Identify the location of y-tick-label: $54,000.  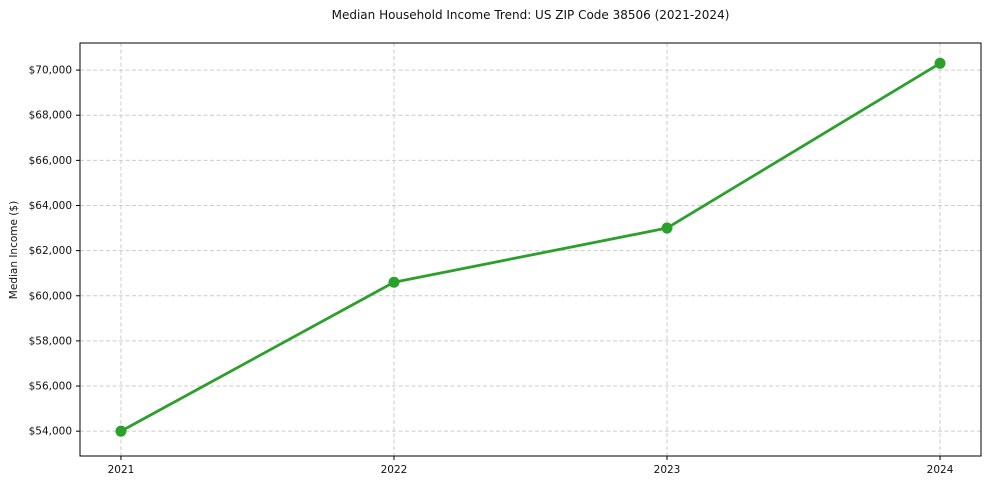
(50, 432).